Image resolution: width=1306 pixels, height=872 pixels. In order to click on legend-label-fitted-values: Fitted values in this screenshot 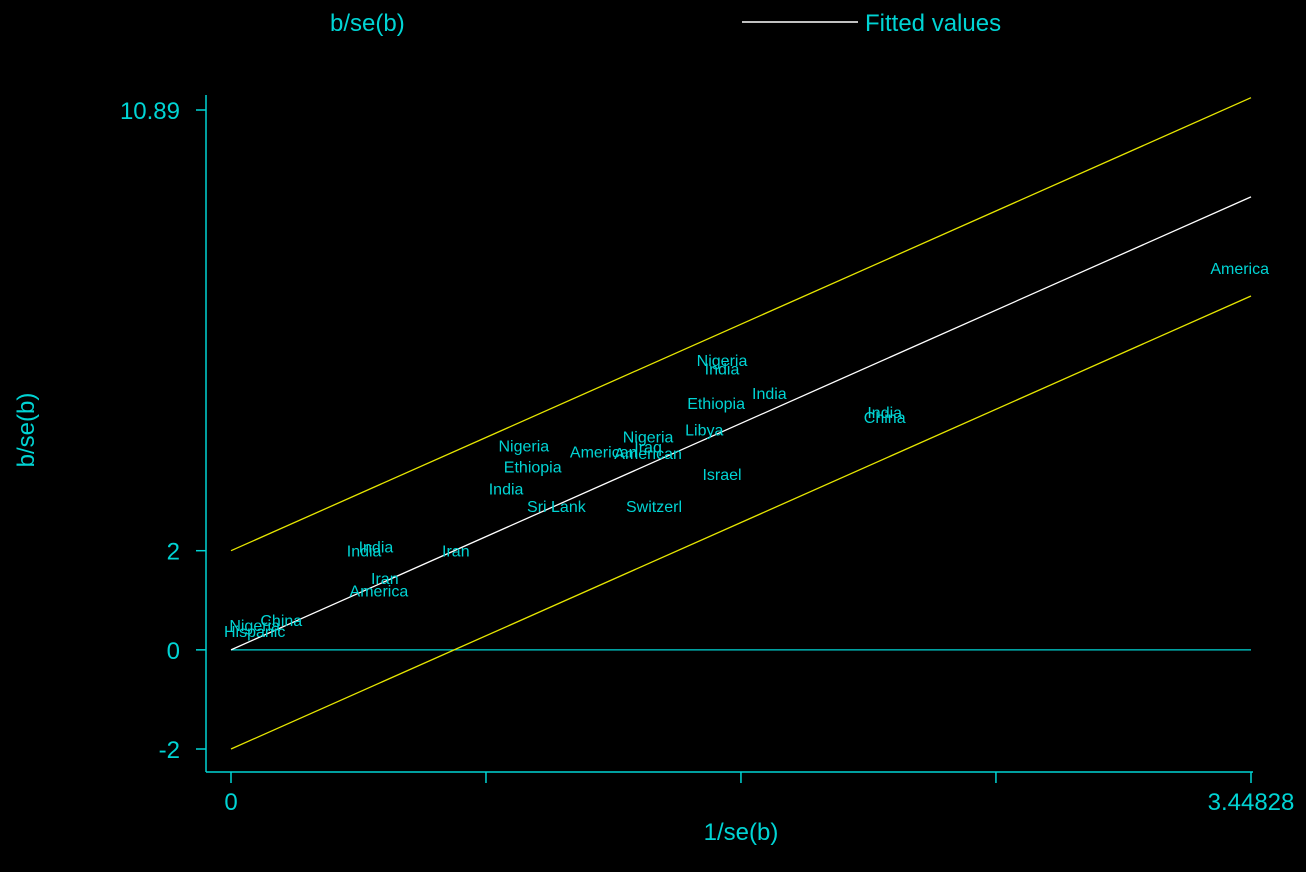, I will do `click(933, 23)`.